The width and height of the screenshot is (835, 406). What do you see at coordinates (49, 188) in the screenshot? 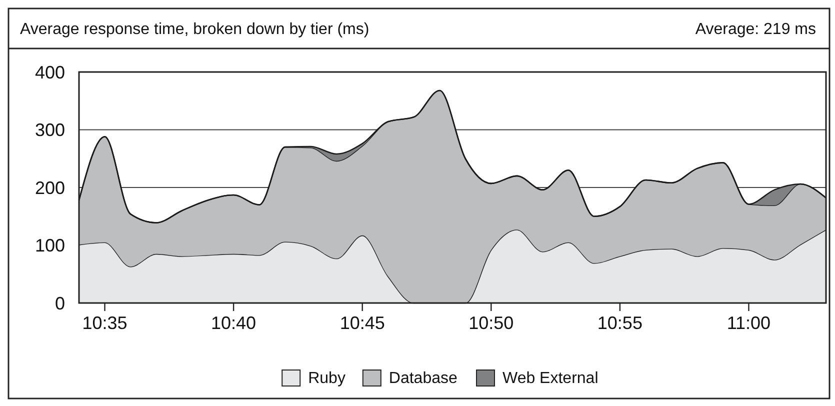
I see `y-tick-label: 200` at bounding box center [49, 188].